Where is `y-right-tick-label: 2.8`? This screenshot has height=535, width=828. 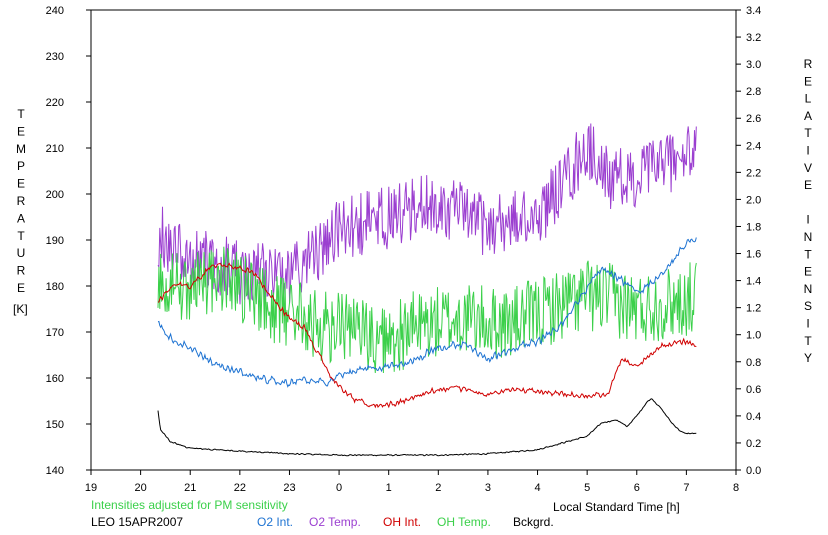
y-right-tick-label: 2.8 is located at coordinates (753, 92).